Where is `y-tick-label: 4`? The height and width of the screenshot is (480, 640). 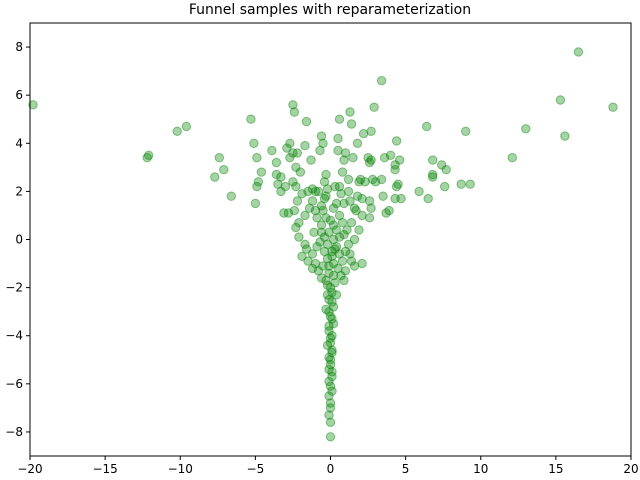 y-tick-label: 4 is located at coordinates (19, 143).